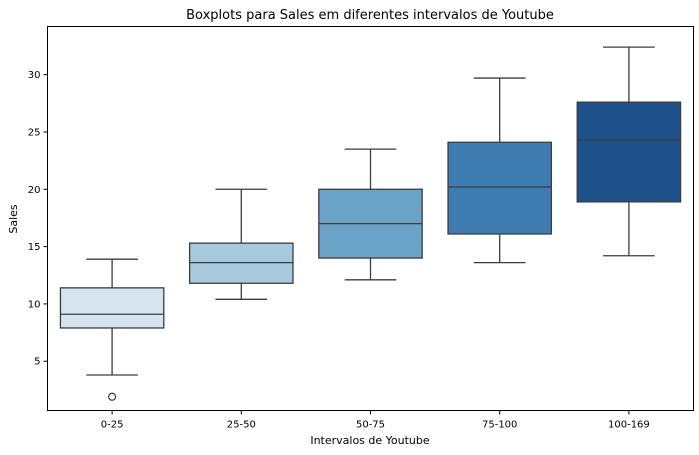  What do you see at coordinates (37, 362) in the screenshot?
I see `y-tick-label: 5` at bounding box center [37, 362].